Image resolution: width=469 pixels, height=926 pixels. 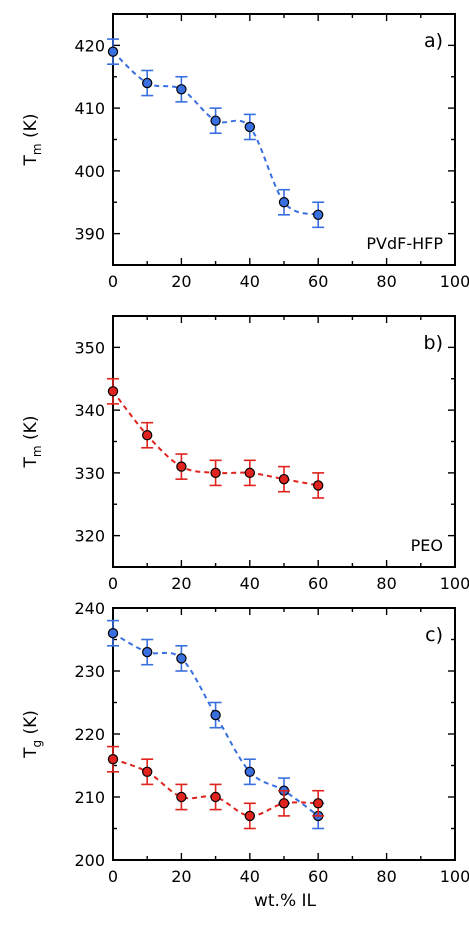 I want to click on y-axis-title-sub: g, so click(x=37, y=744).